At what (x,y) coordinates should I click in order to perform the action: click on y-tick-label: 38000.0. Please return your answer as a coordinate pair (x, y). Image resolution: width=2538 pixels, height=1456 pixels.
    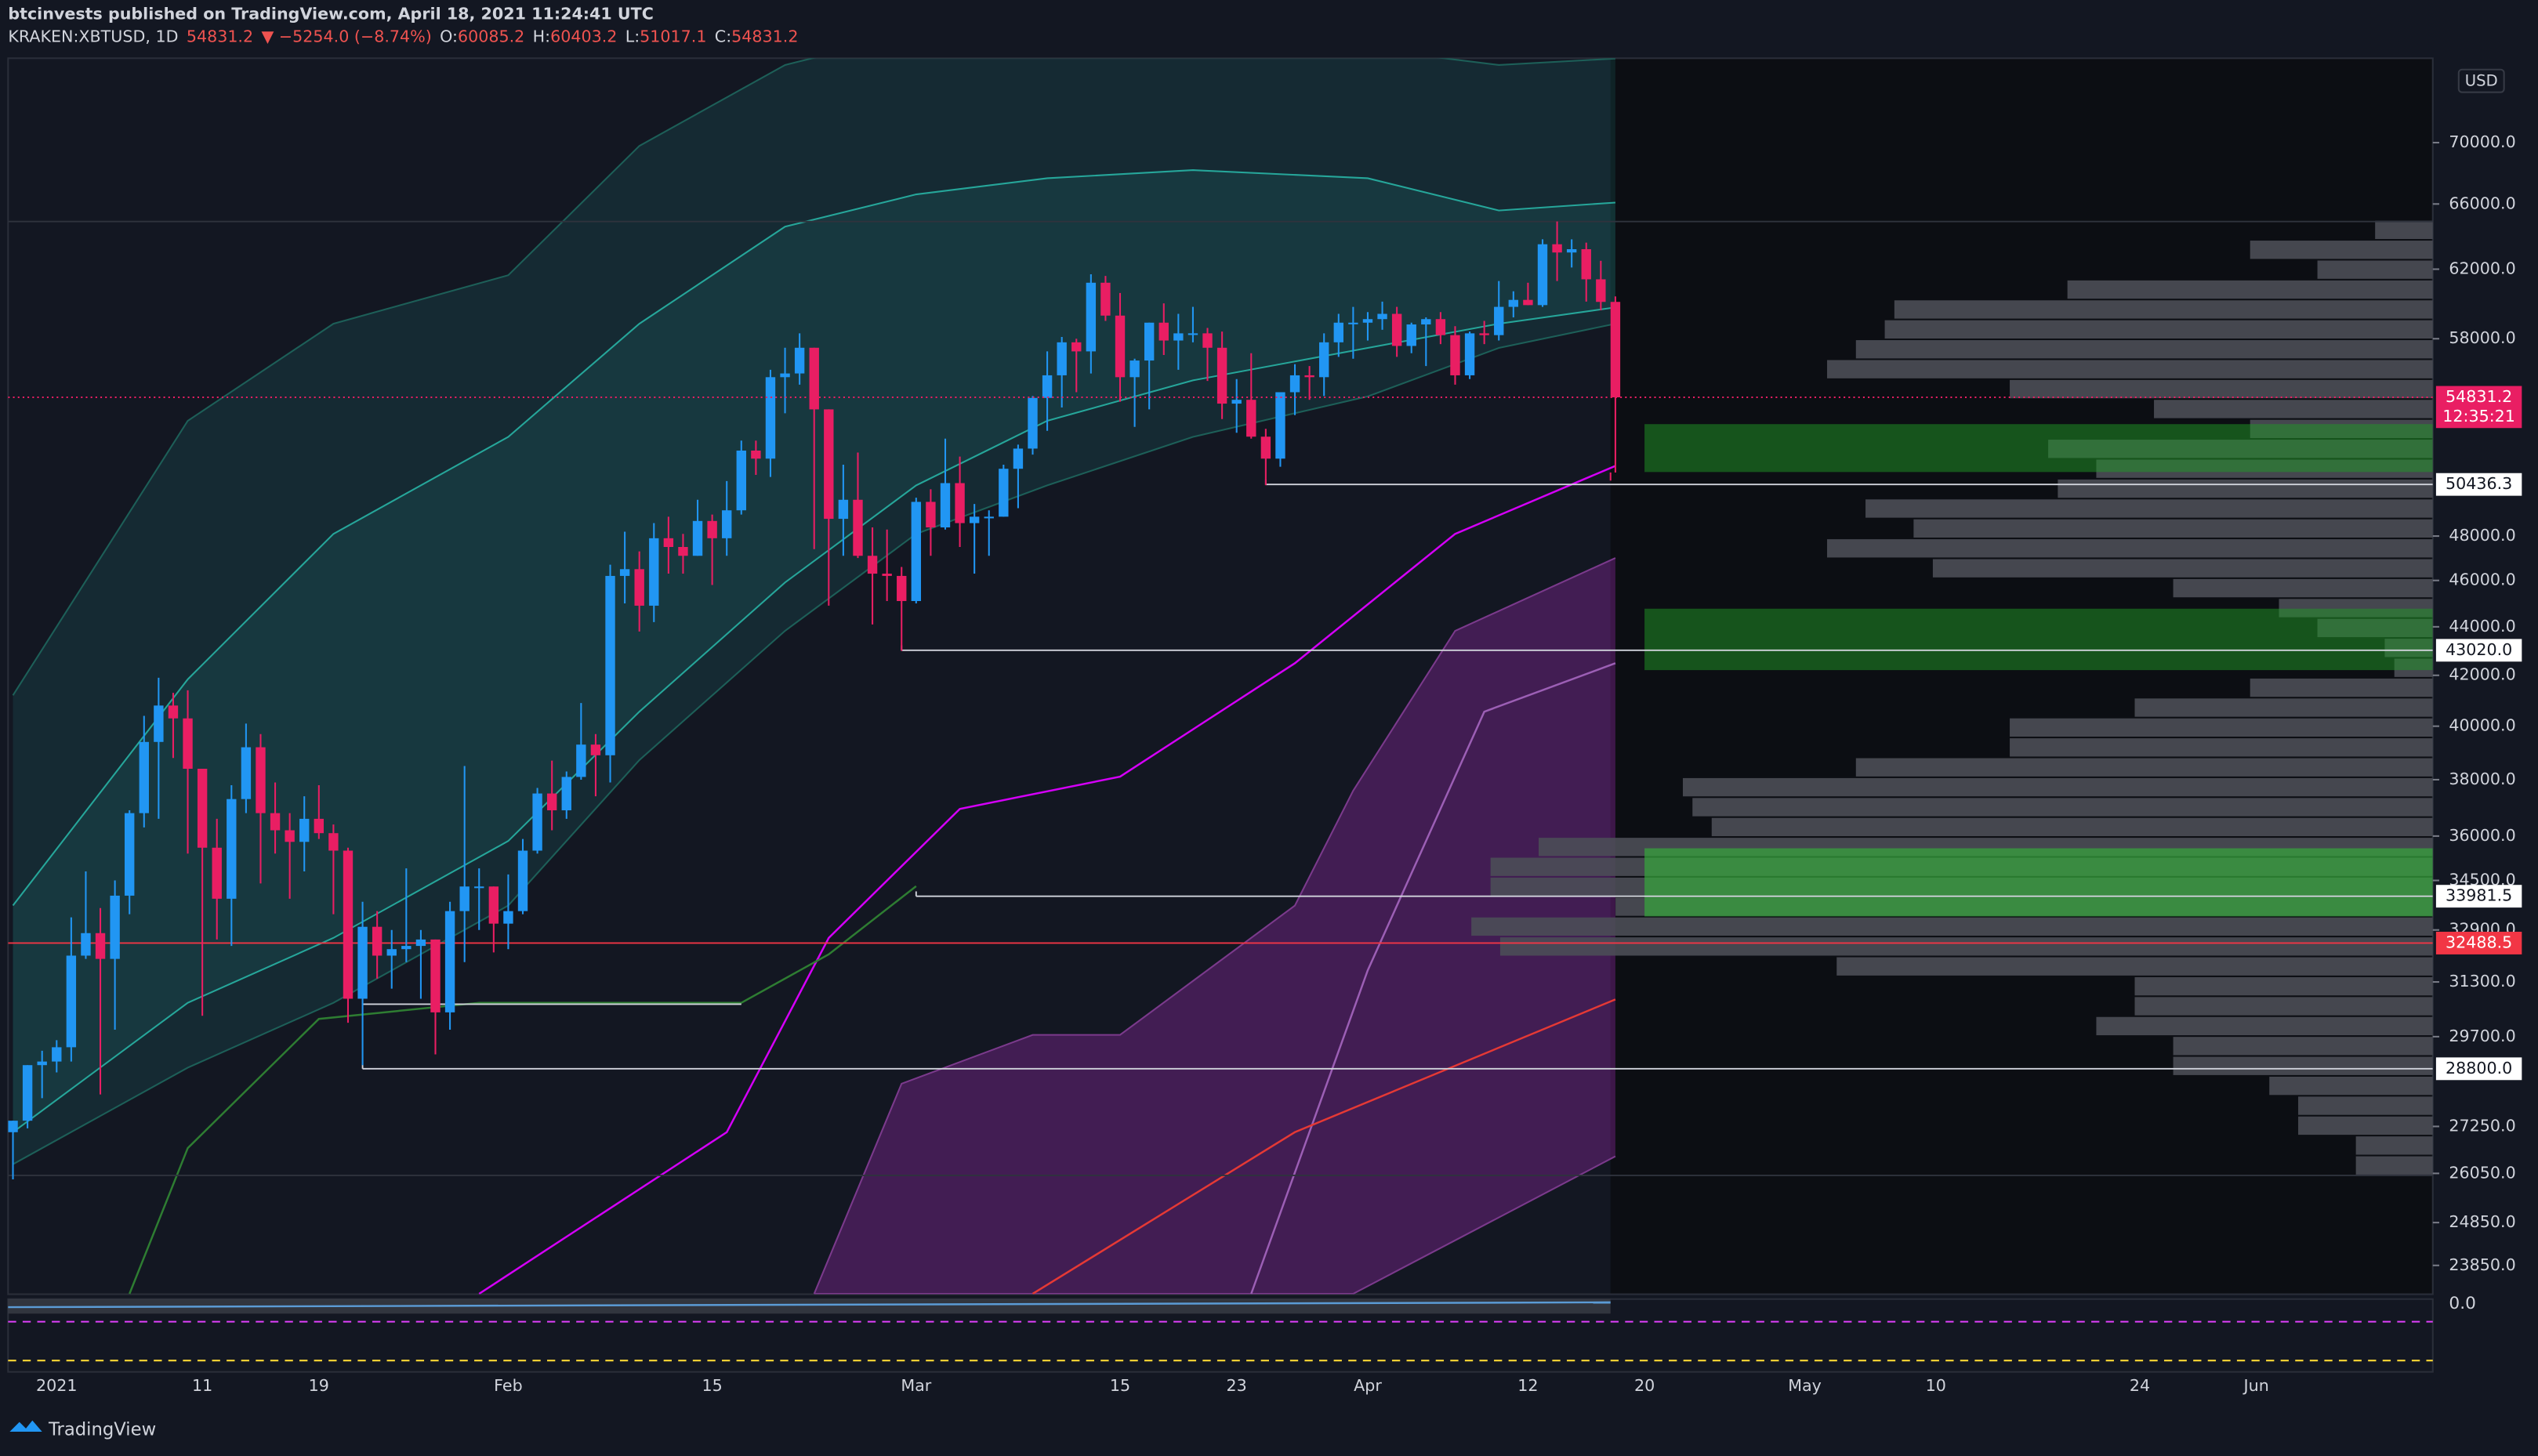
    Looking at the image, I should click on (2482, 779).